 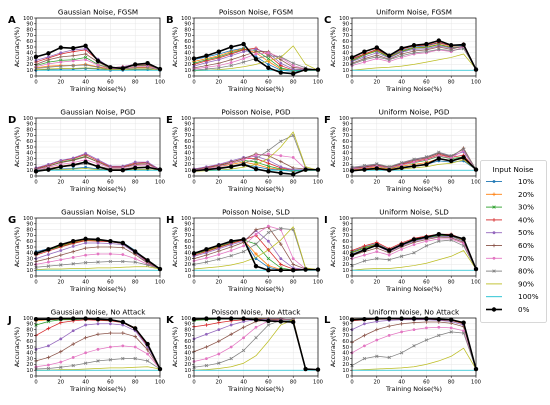 I want to click on y-tick-label: 60, so click(x=345, y=142).